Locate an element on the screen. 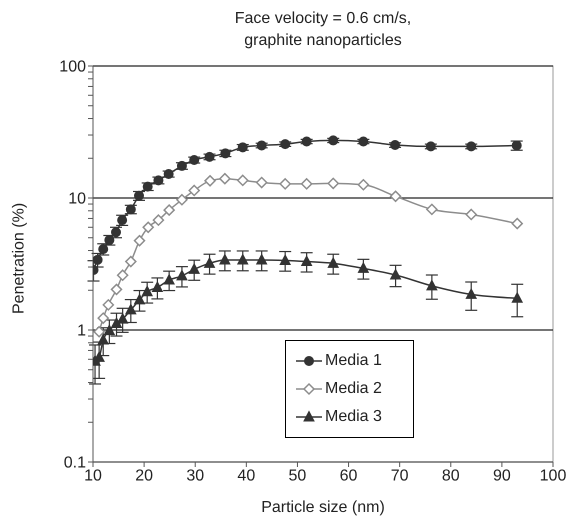 The width and height of the screenshot is (575, 528). x-tick-label: 10 is located at coordinates (93, 475).